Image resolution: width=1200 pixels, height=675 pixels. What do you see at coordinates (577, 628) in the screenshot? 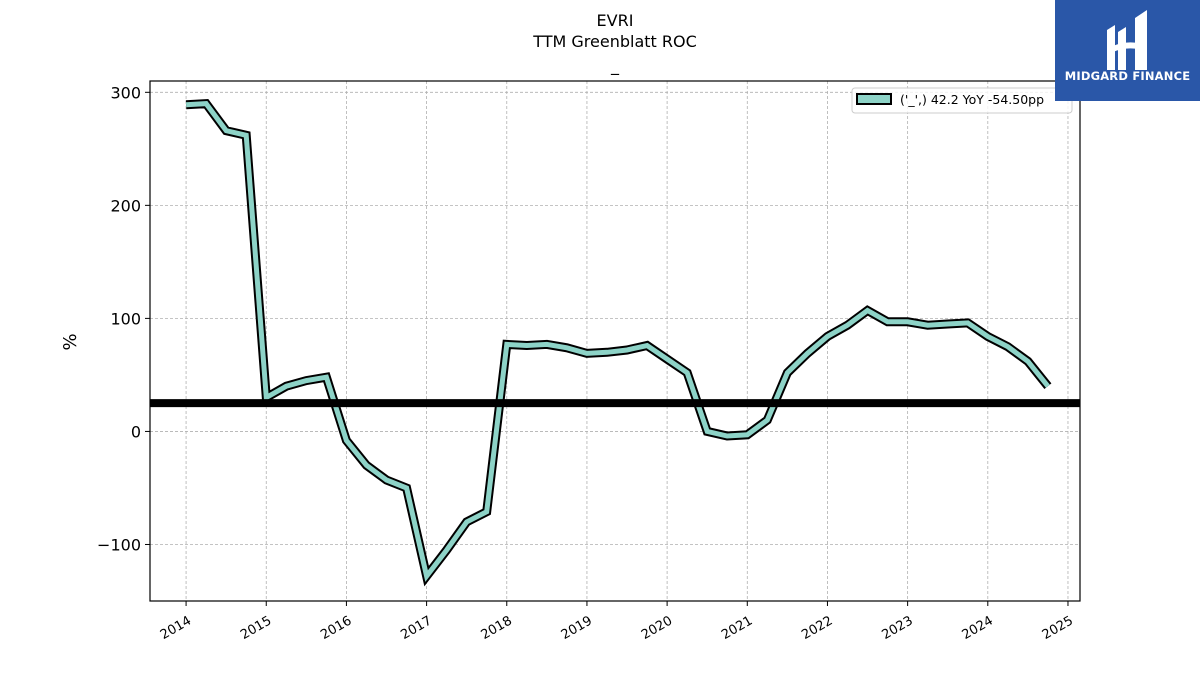
I see `x-tick-label: 2019` at bounding box center [577, 628].